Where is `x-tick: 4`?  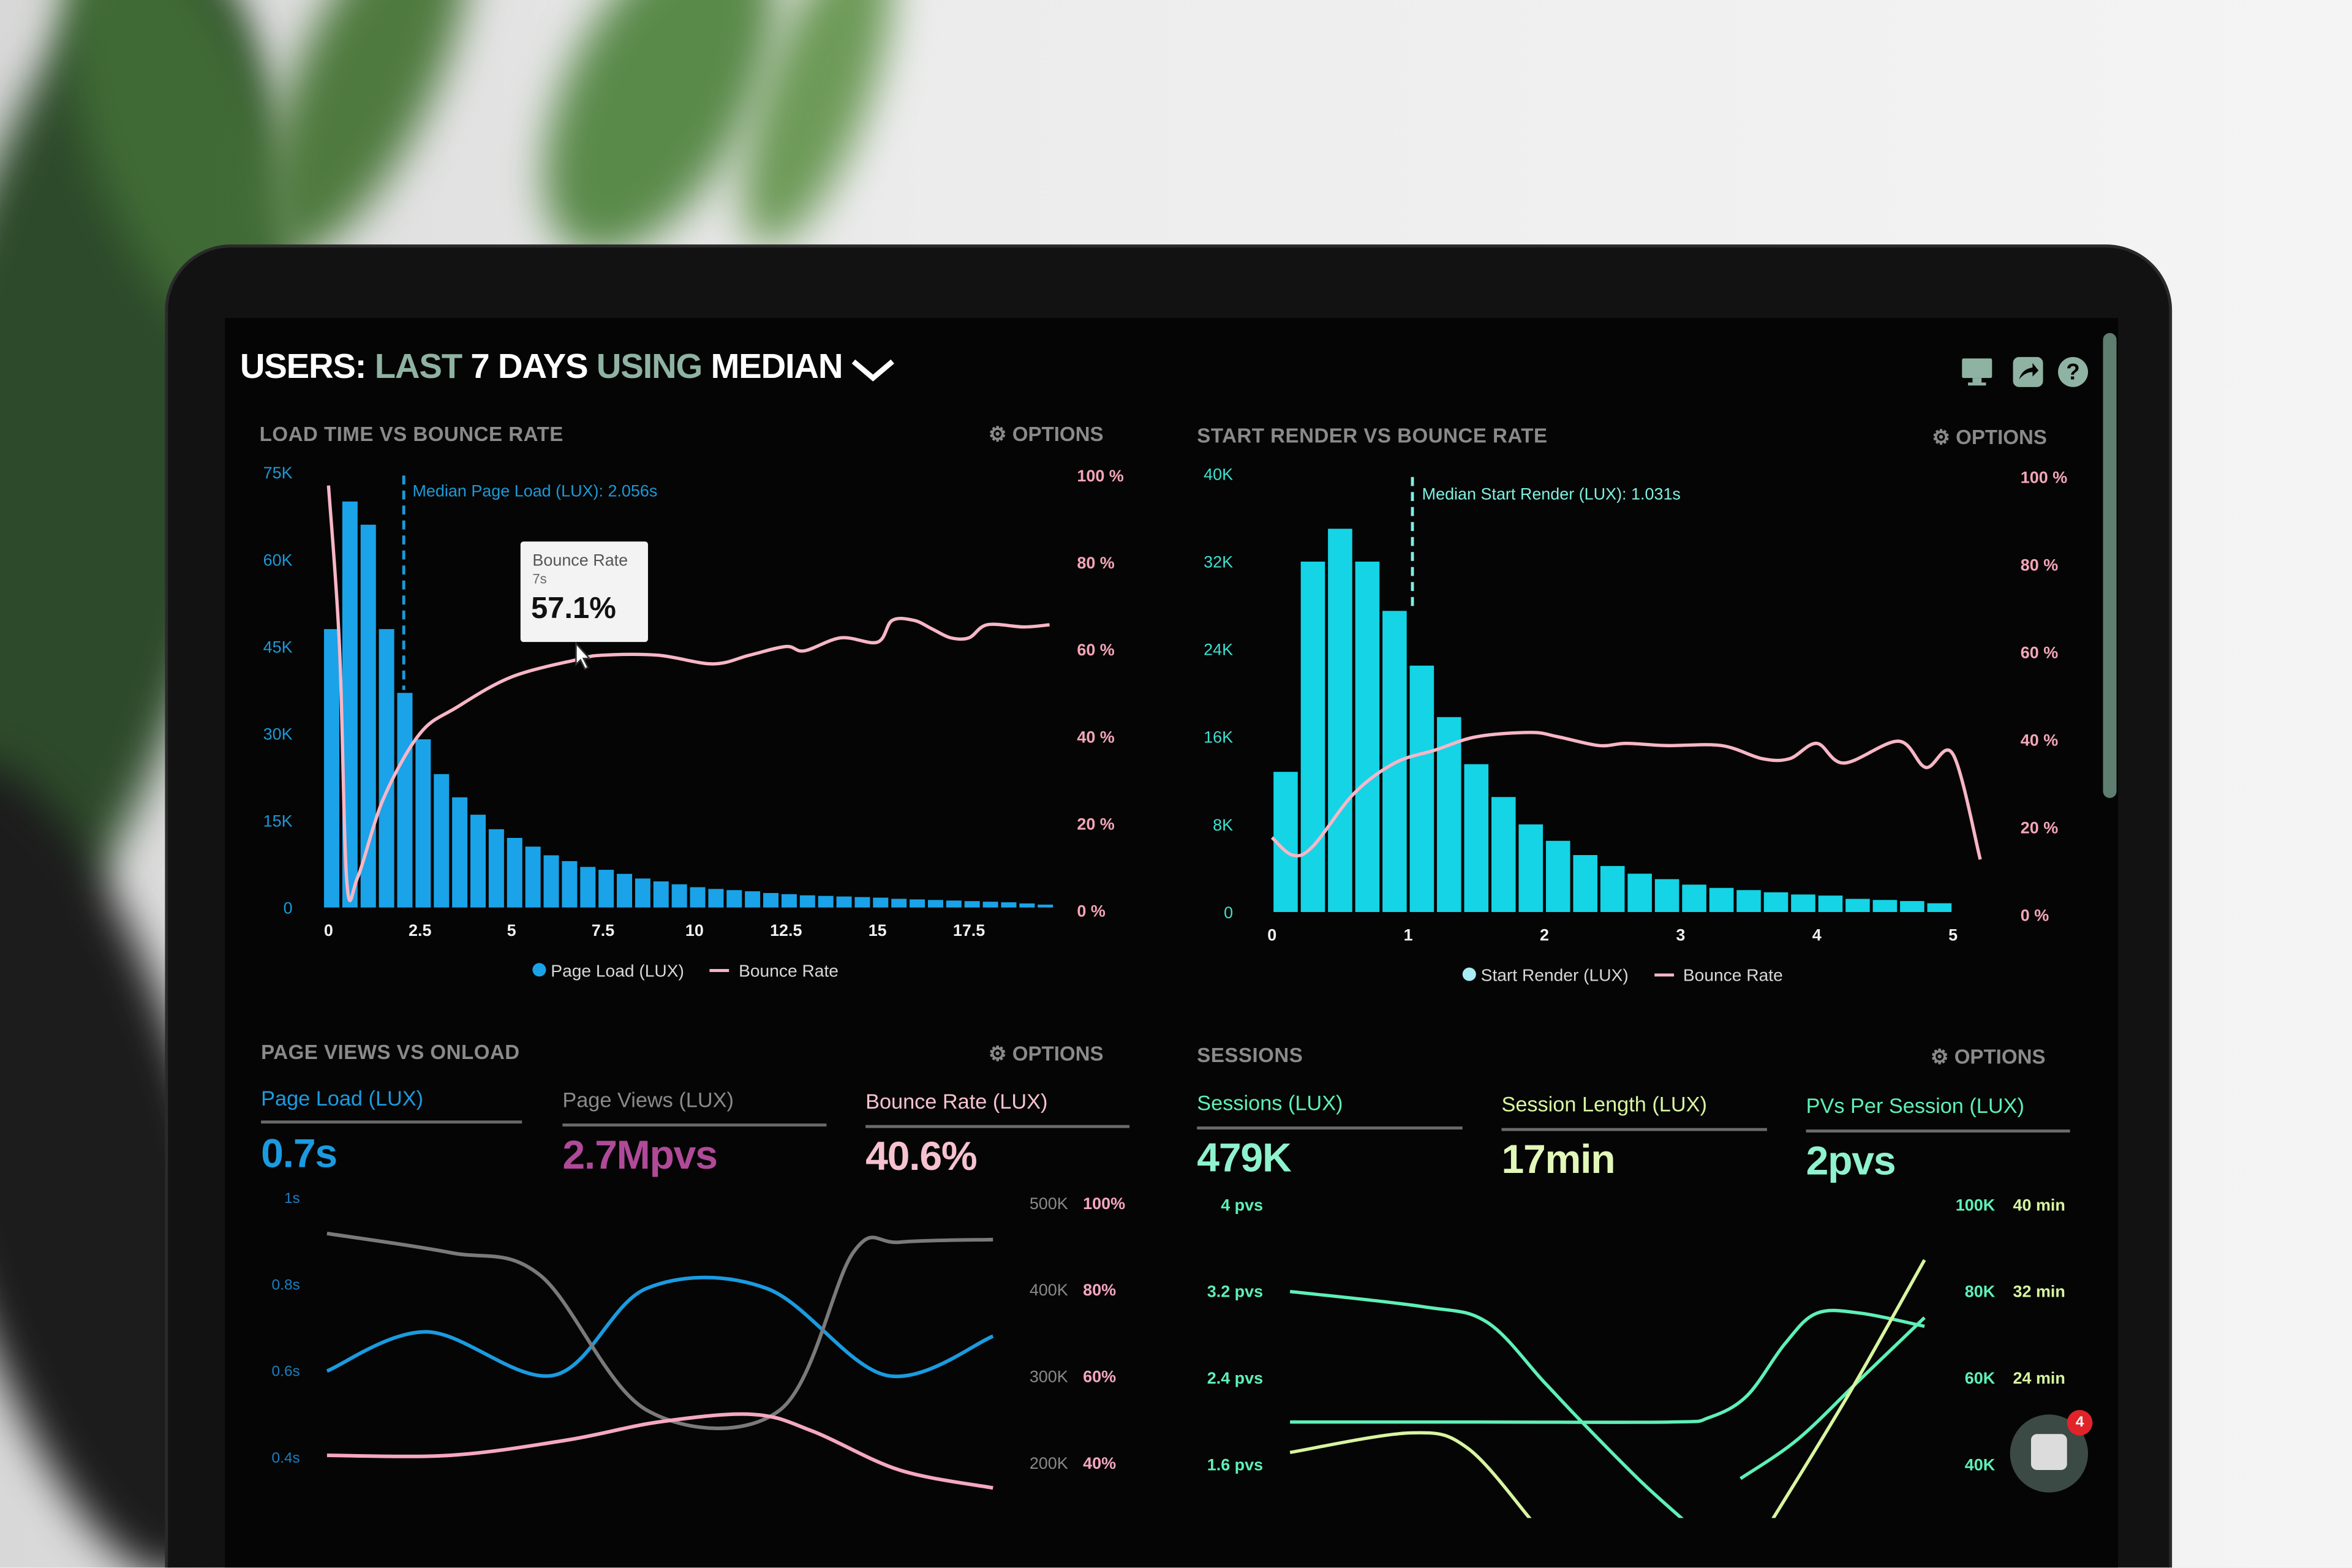 x-tick: 4 is located at coordinates (1817, 935).